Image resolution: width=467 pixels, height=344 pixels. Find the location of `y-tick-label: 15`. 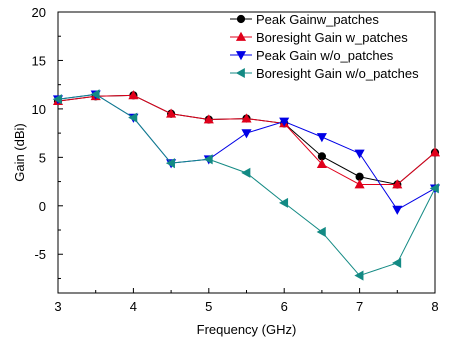

y-tick-label: 15 is located at coordinates (39, 60).